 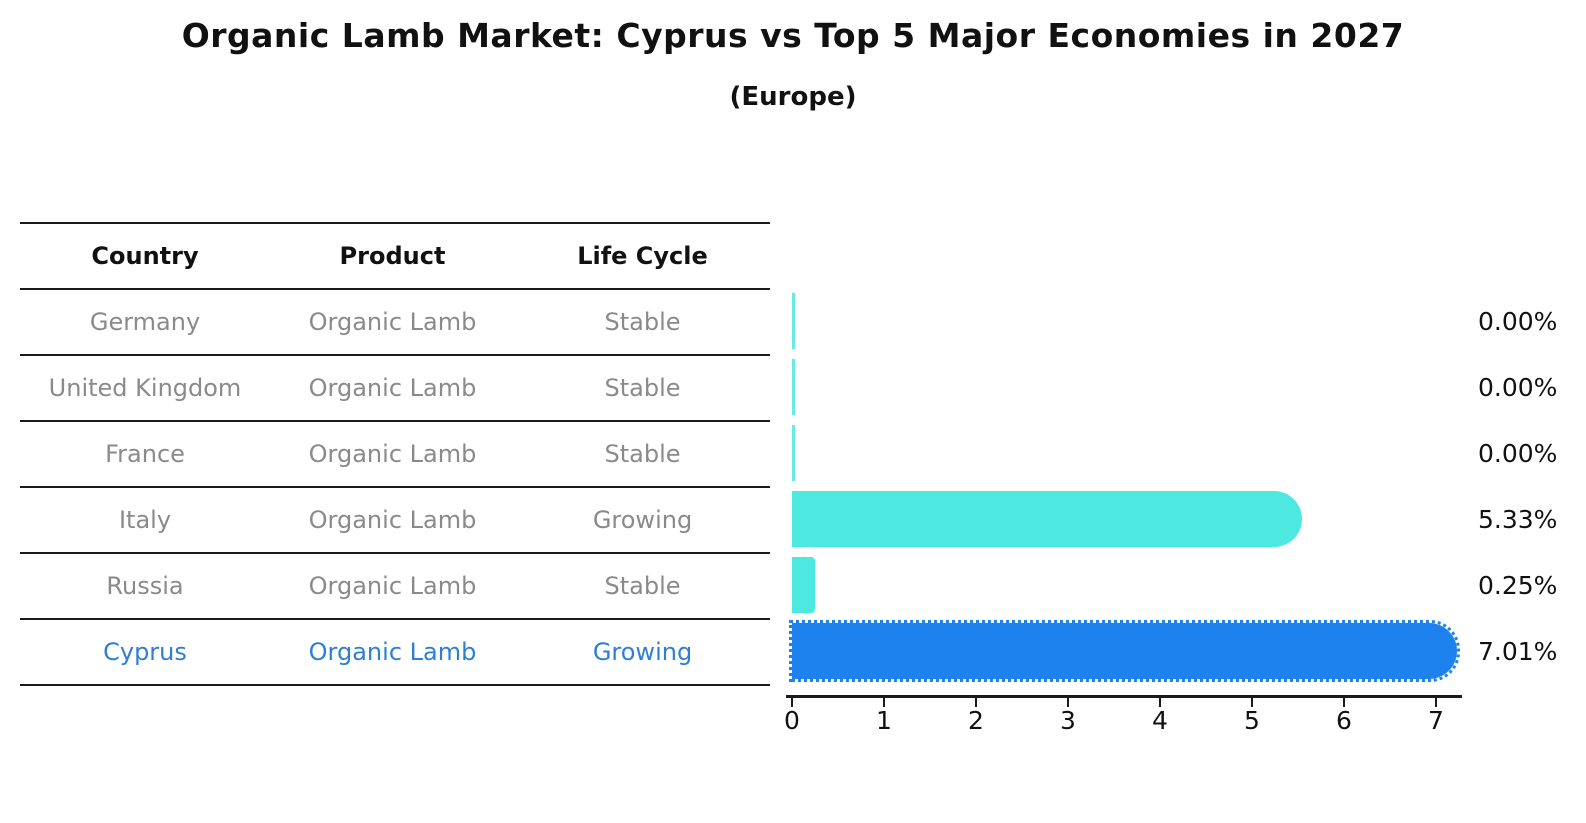 I want to click on table-row-germany: Germany Organic Lamb Stable, so click(x=395, y=323).